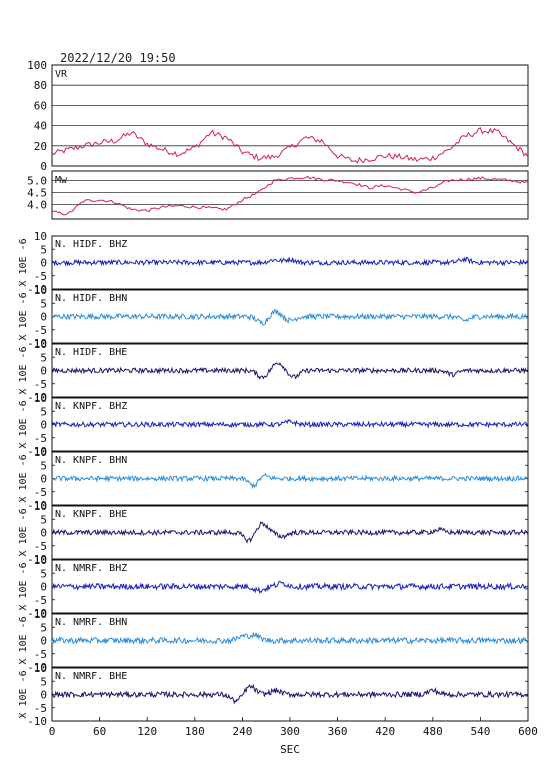 The image size is (554, 781). What do you see at coordinates (480, 731) in the screenshot?
I see `x-tick-label: 540` at bounding box center [480, 731].